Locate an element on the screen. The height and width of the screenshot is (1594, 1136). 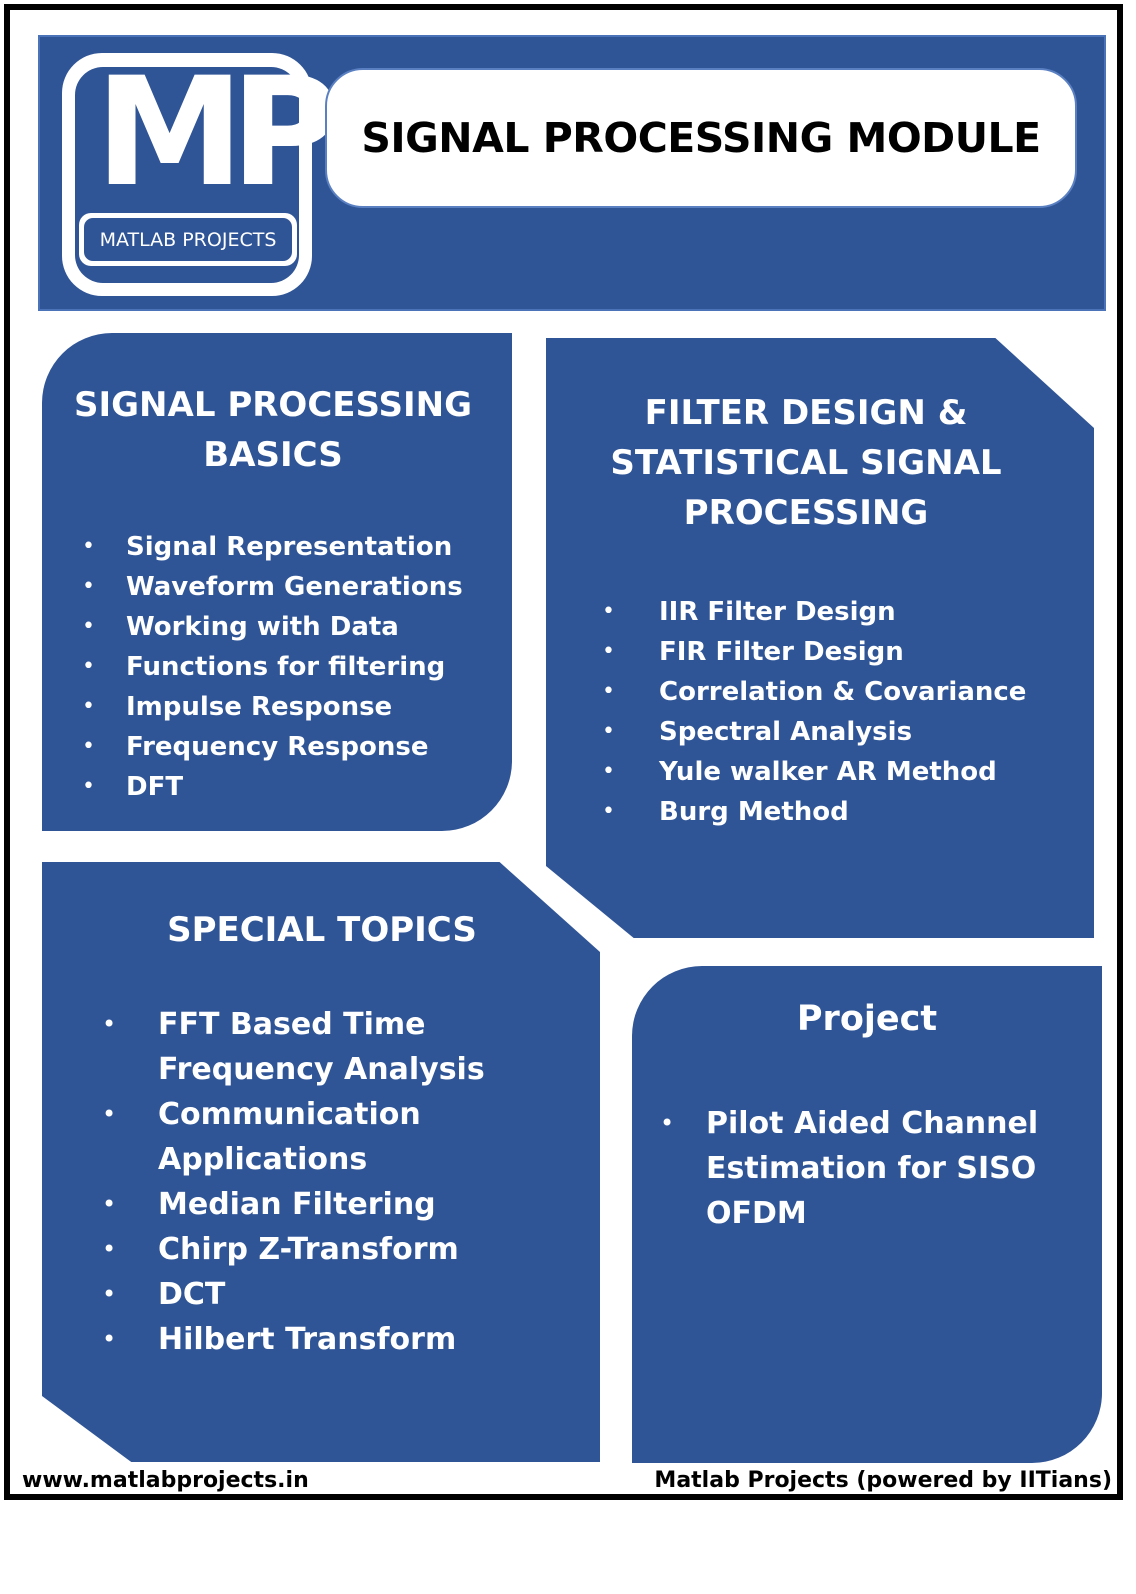
logo-tagline: MATLAB PROJECTS is located at coordinates (188, 239).